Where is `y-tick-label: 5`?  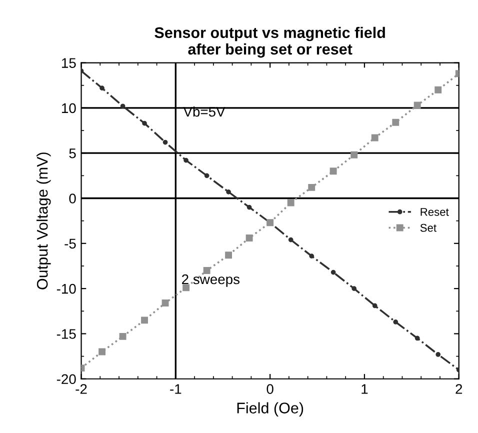 y-tick-label: 5 is located at coordinates (72, 153).